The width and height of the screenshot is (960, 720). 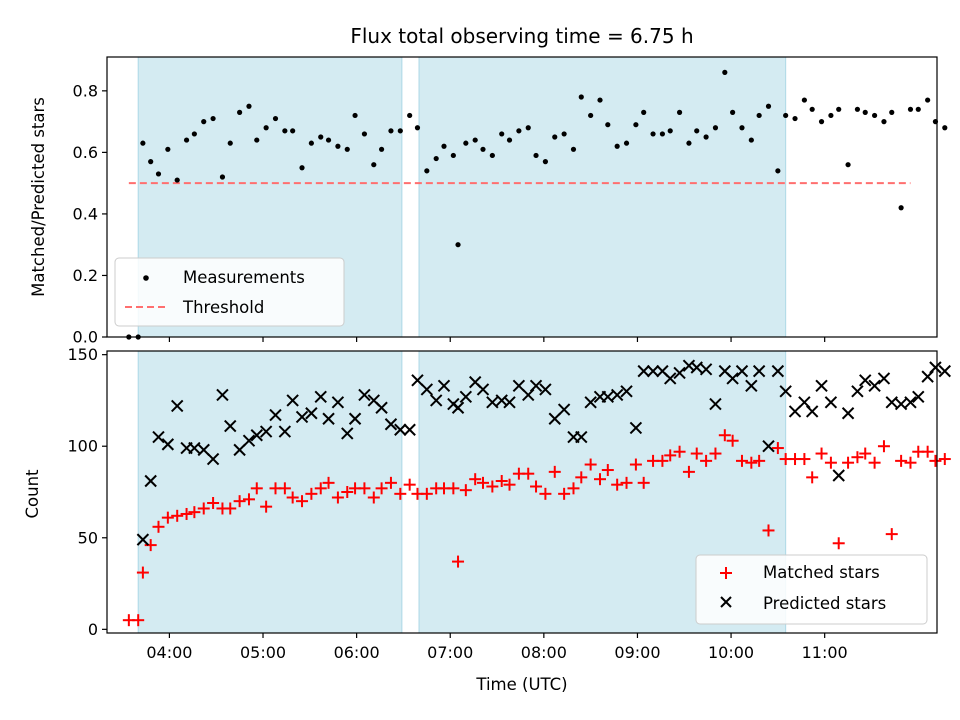 I want to click on x-tick-label: 06:00, so click(x=357, y=652).